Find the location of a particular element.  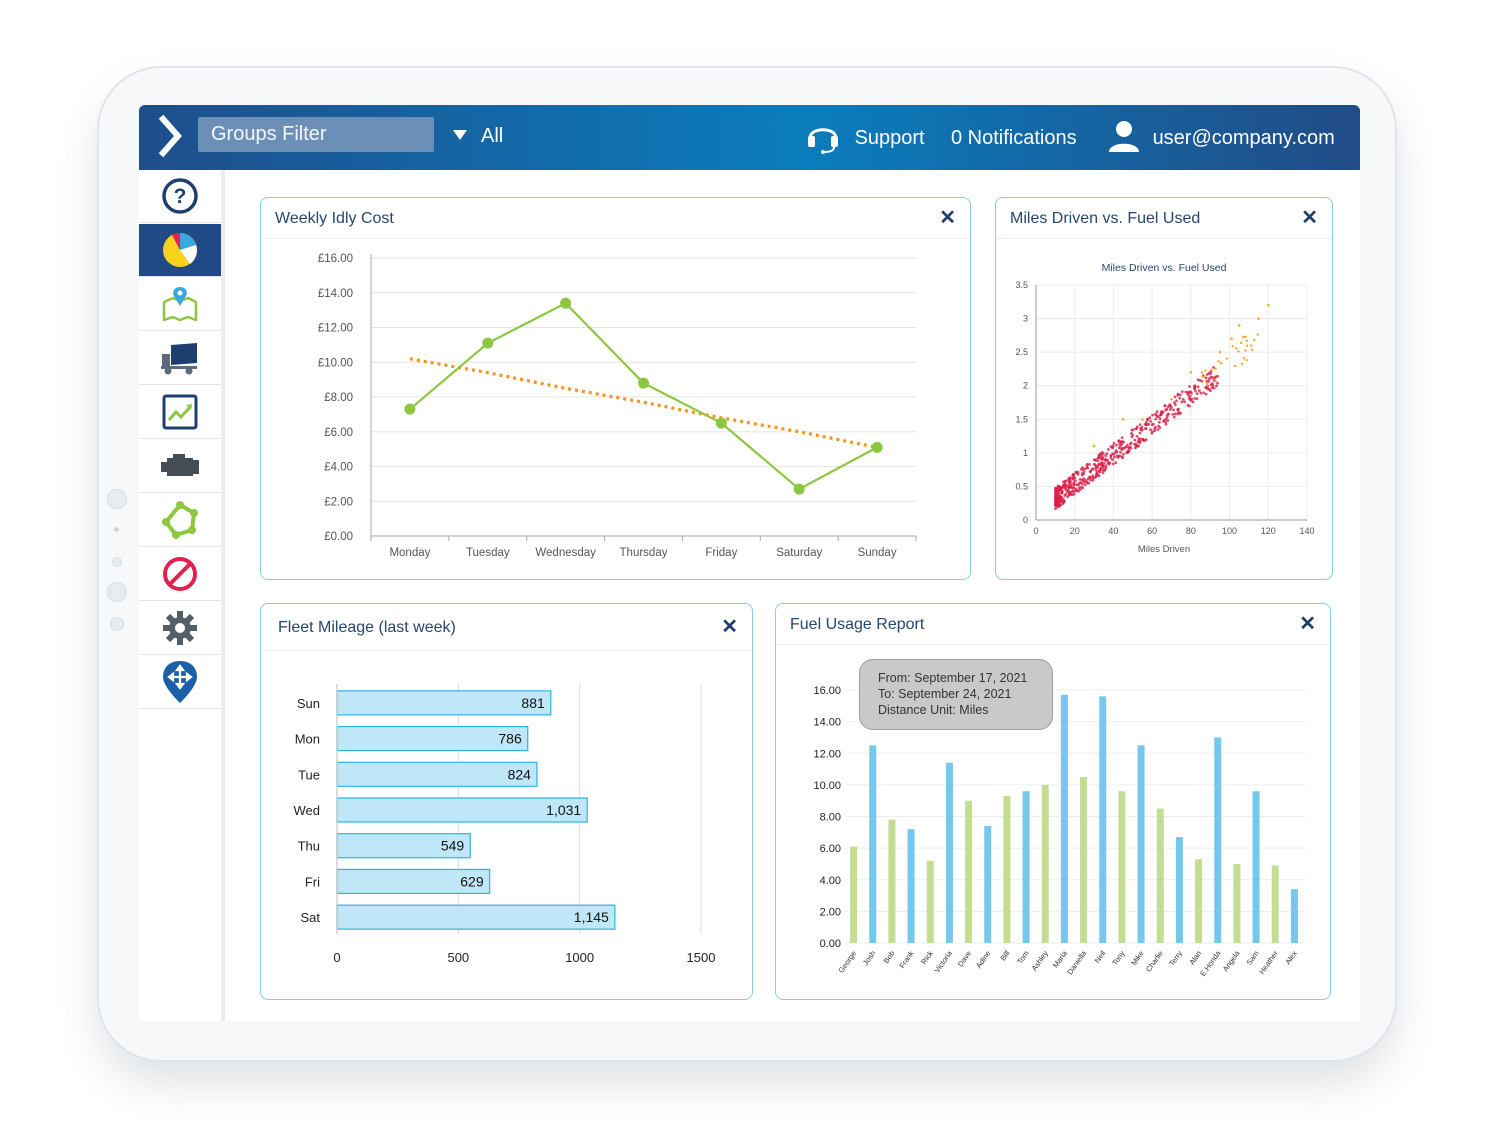

y-tick-label: 14.00 is located at coordinates (827, 723).